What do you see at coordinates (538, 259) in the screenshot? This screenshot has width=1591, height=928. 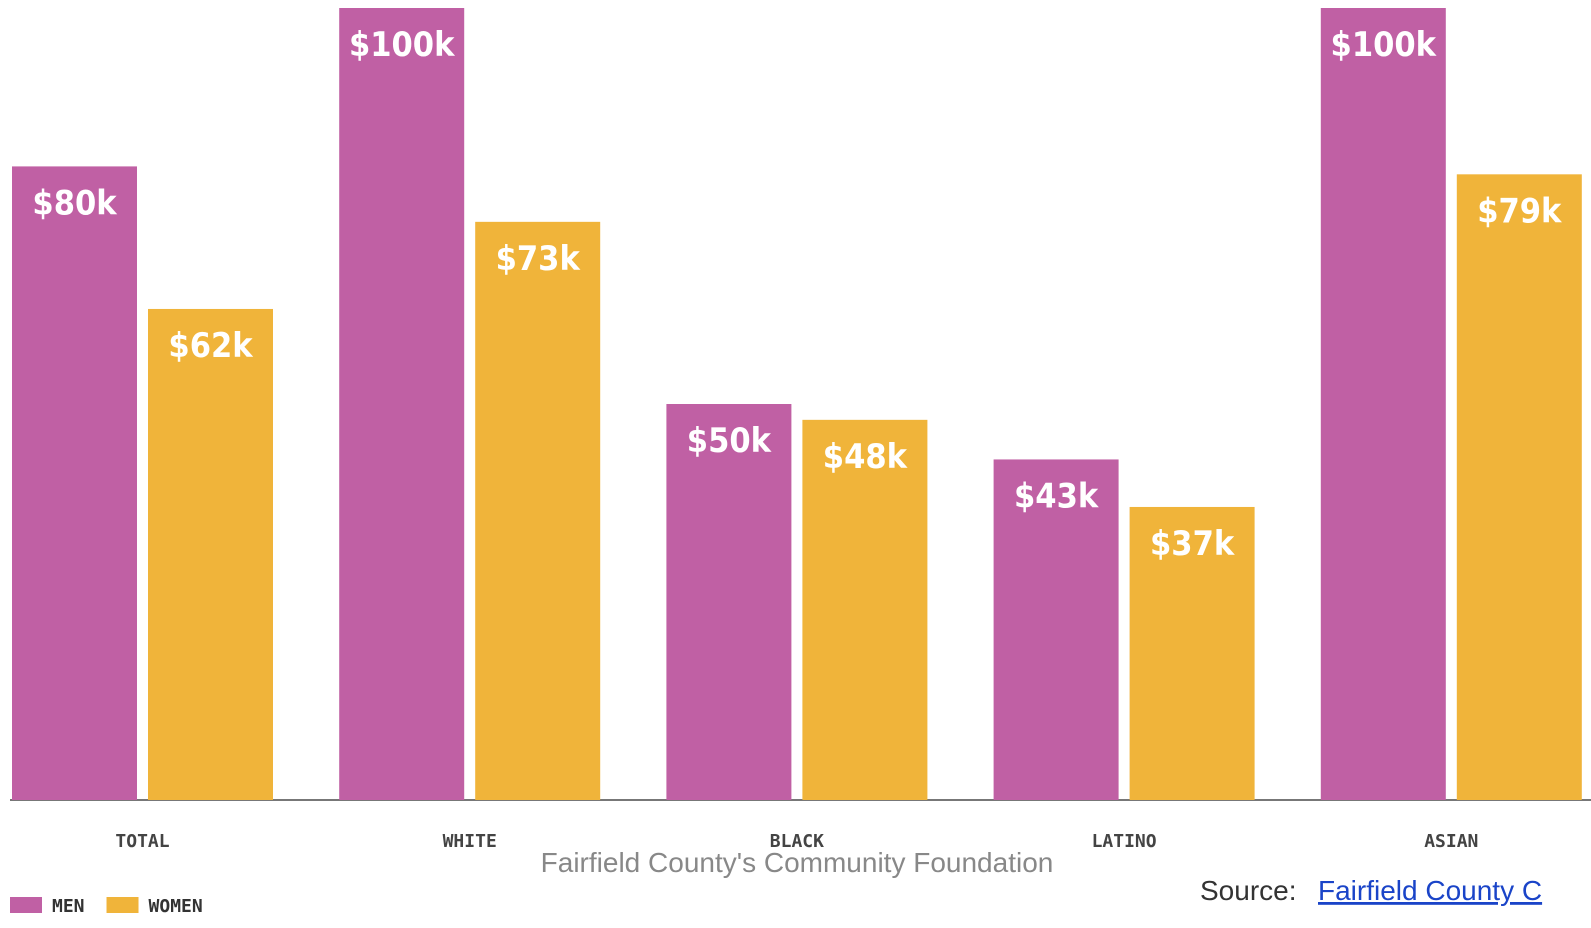 I see `value-label: $73k` at bounding box center [538, 259].